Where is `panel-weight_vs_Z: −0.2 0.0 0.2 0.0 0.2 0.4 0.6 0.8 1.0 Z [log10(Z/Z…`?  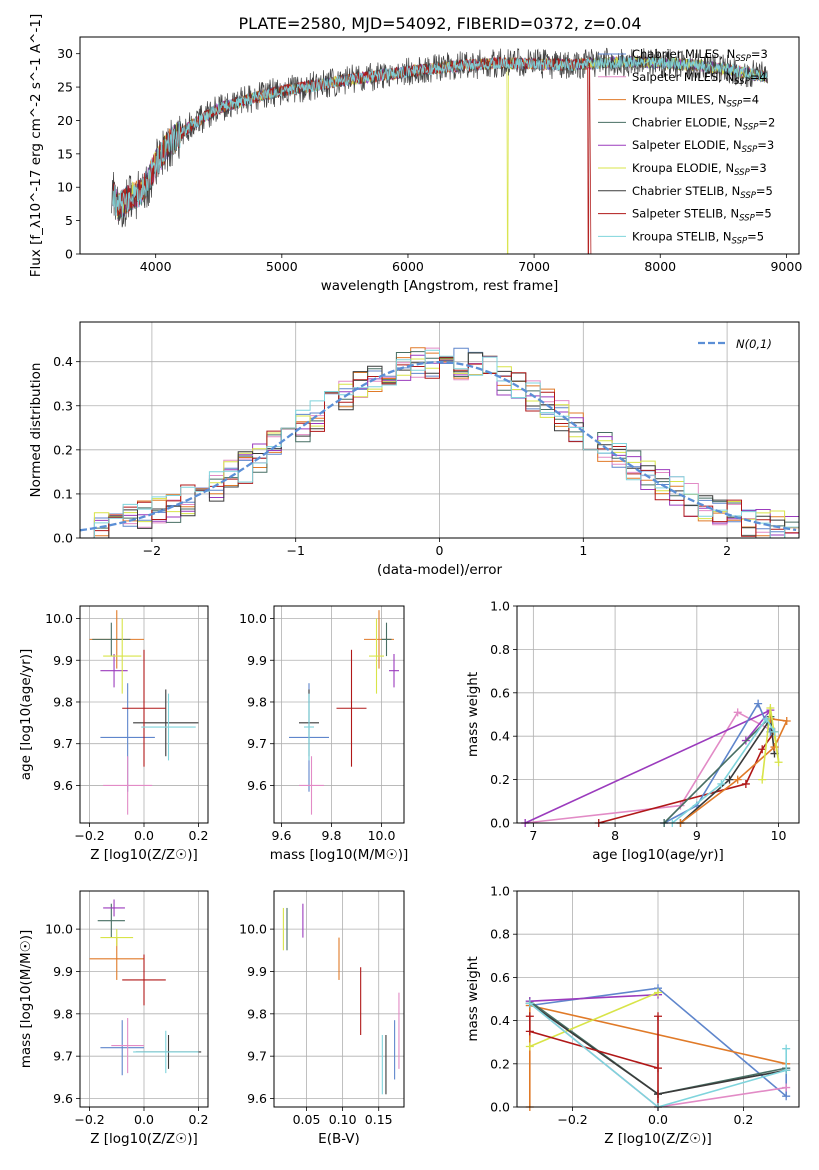 panel-weight_vs_Z: −0.2 0.0 0.2 0.0 0.2 0.4 0.6 0.8 1.0 Z [log10(Z/Z… is located at coordinates (632, 1015).